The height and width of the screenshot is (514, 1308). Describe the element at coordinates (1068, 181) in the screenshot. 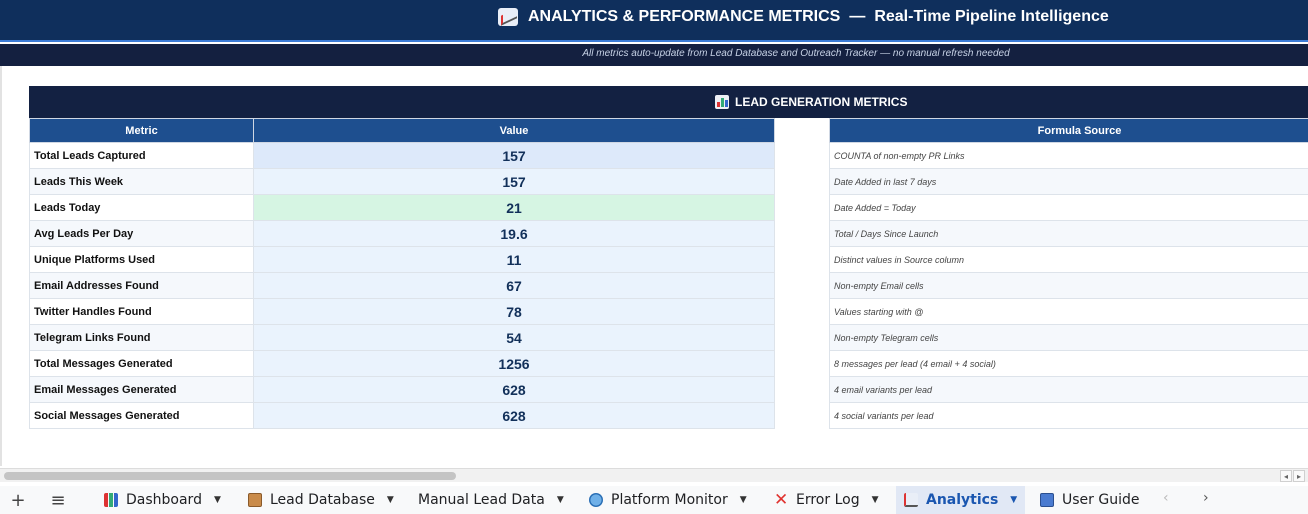

I see `formula-cell: Date Added in last 7 days` at that location.